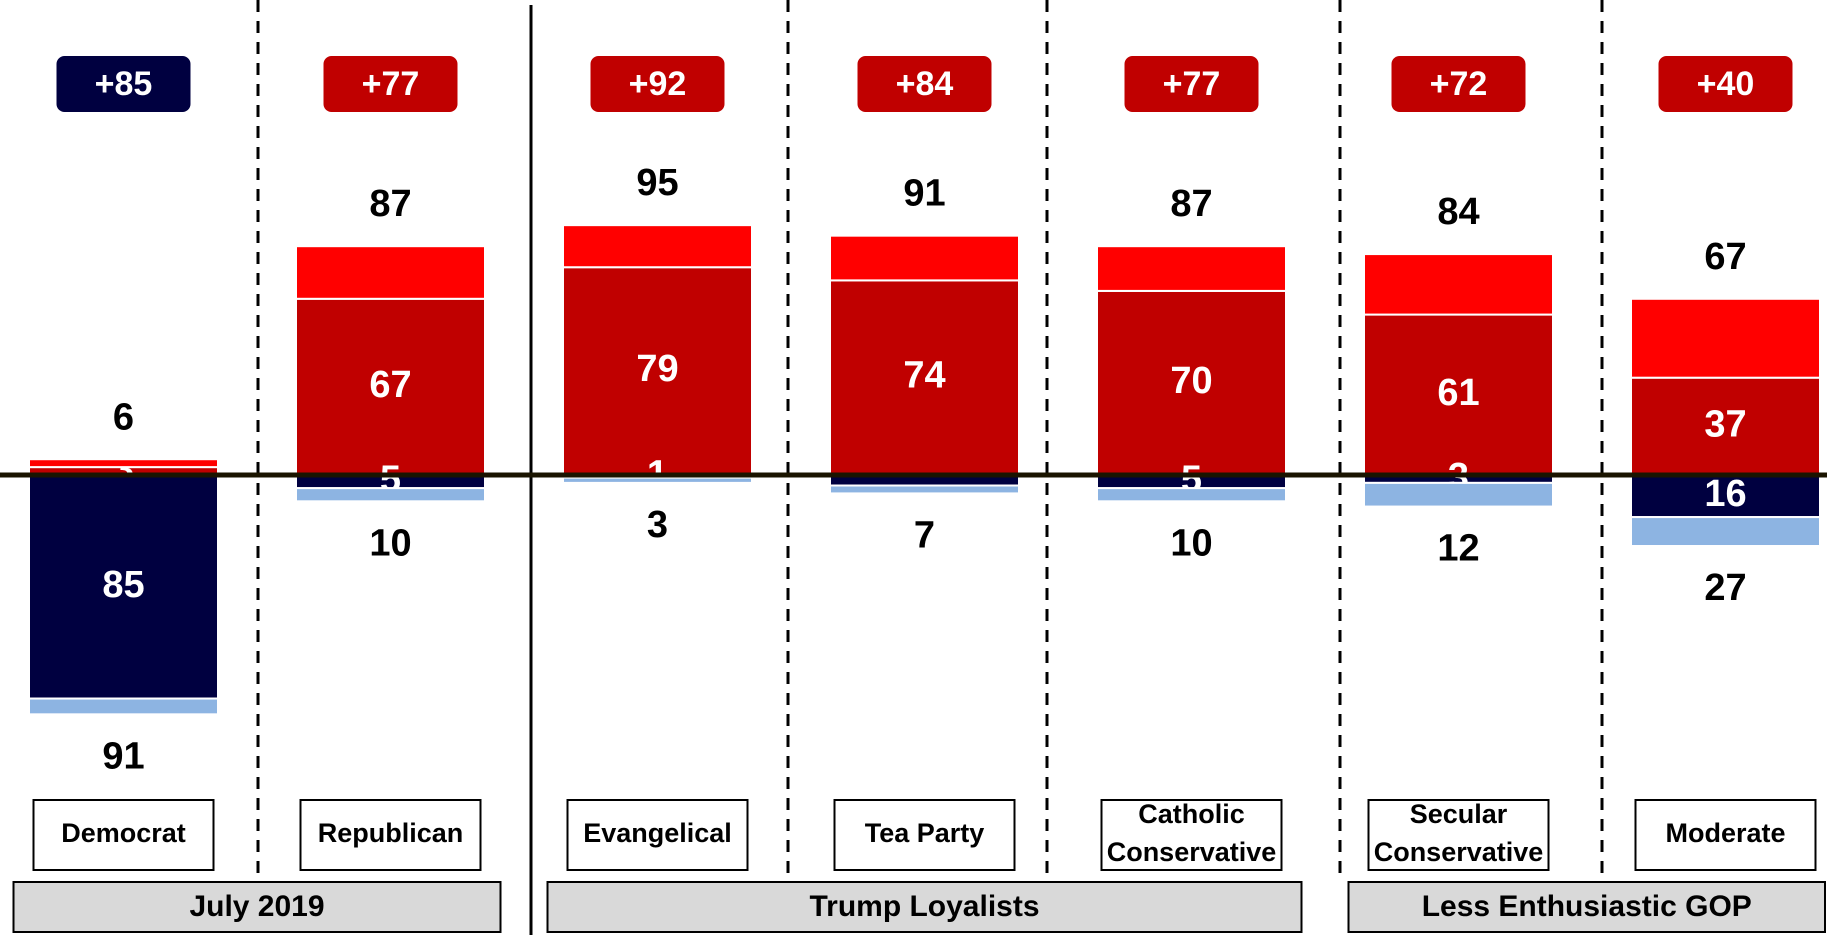 Image resolution: width=1827 pixels, height=938 pixels. I want to click on positive-total: 84, so click(1458, 212).